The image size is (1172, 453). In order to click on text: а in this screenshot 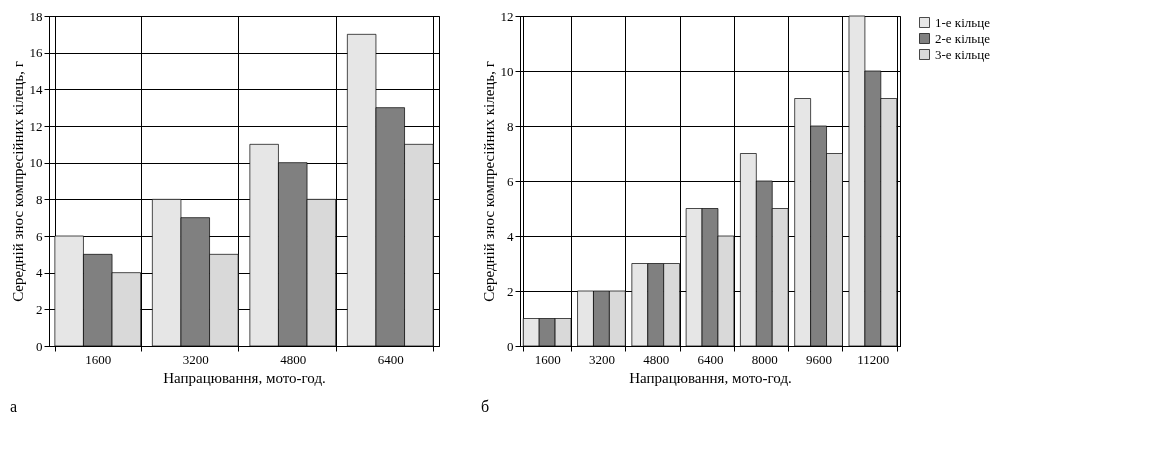, I will do `click(14, 406)`.